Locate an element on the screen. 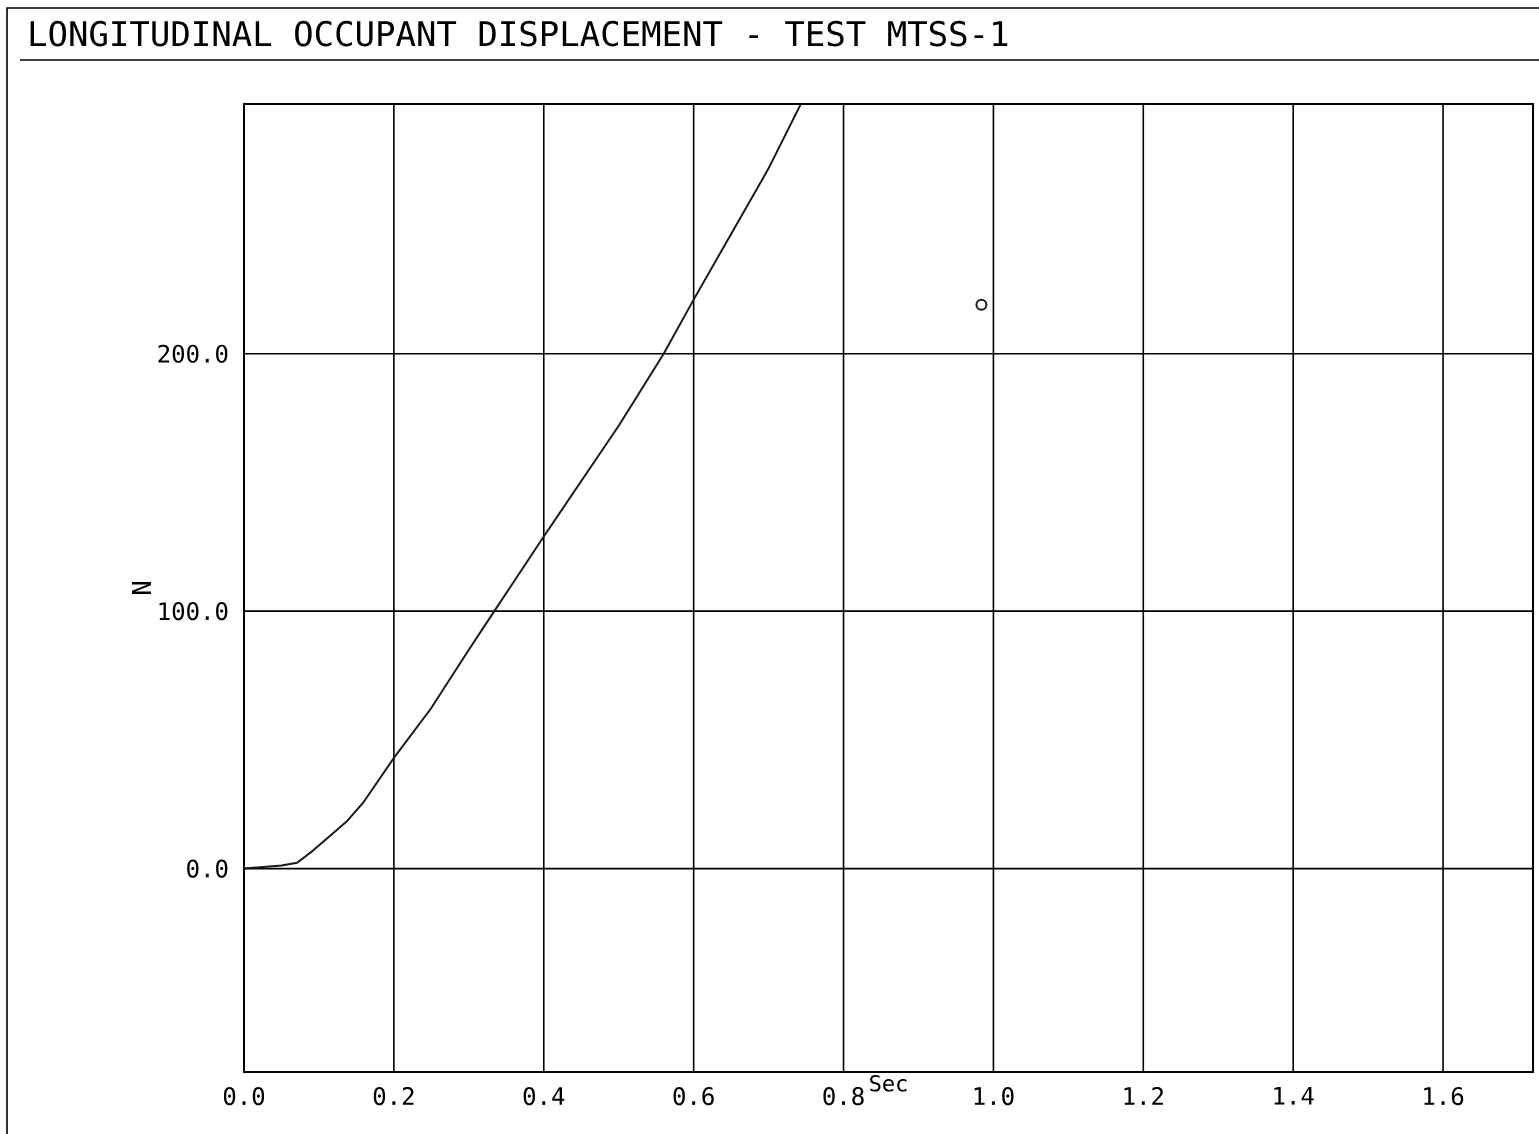  y-tick-label: 100.0 is located at coordinates (193, 611).